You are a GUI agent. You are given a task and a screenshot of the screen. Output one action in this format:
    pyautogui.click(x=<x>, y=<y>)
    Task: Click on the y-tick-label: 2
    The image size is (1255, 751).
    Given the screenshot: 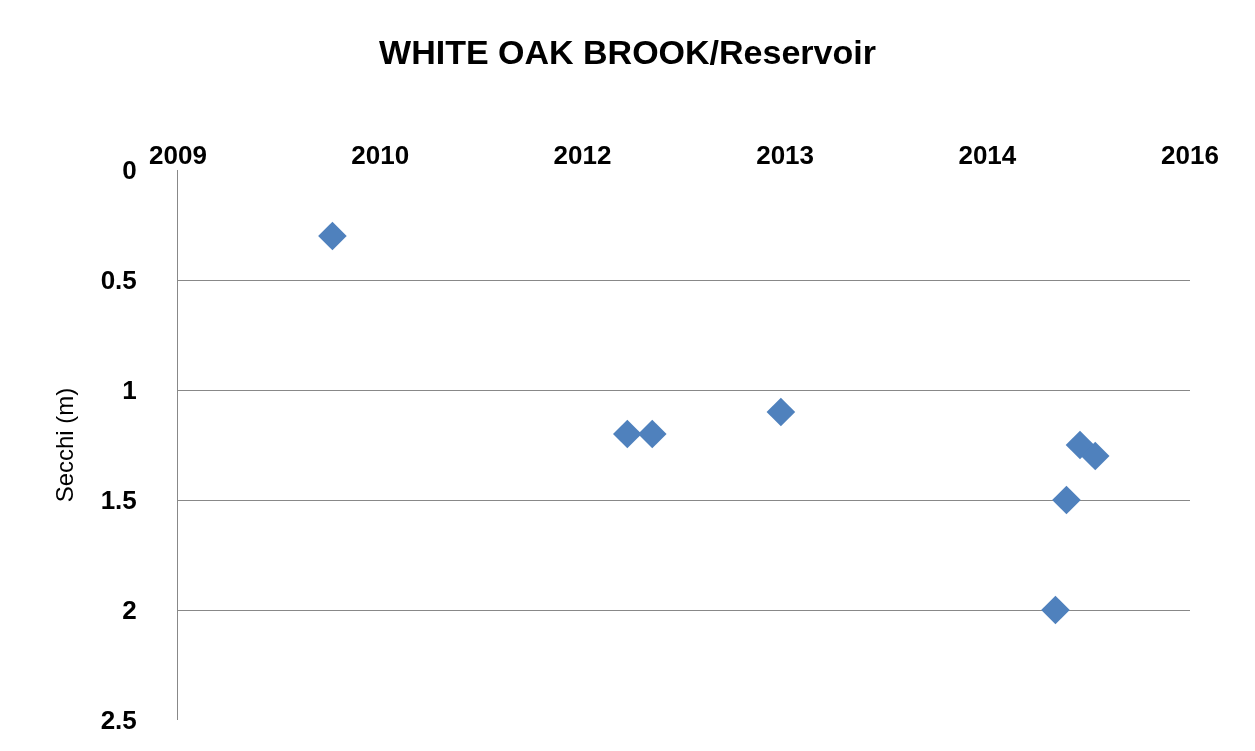 What is the action you would take?
    pyautogui.click(x=129, y=610)
    